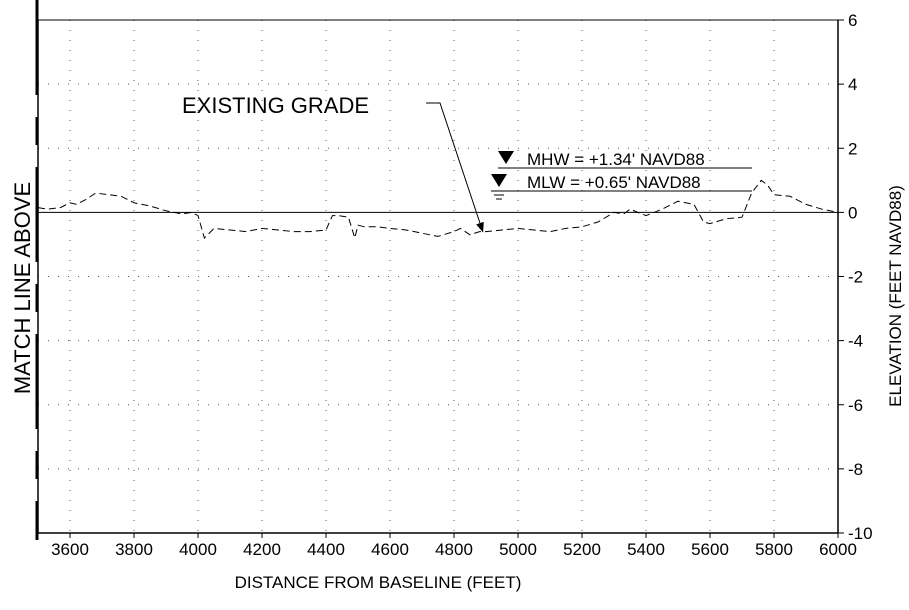  Describe the element at coordinates (614, 182) in the screenshot. I see `mlw-label: MLW = +0.65' NAVD88` at that location.